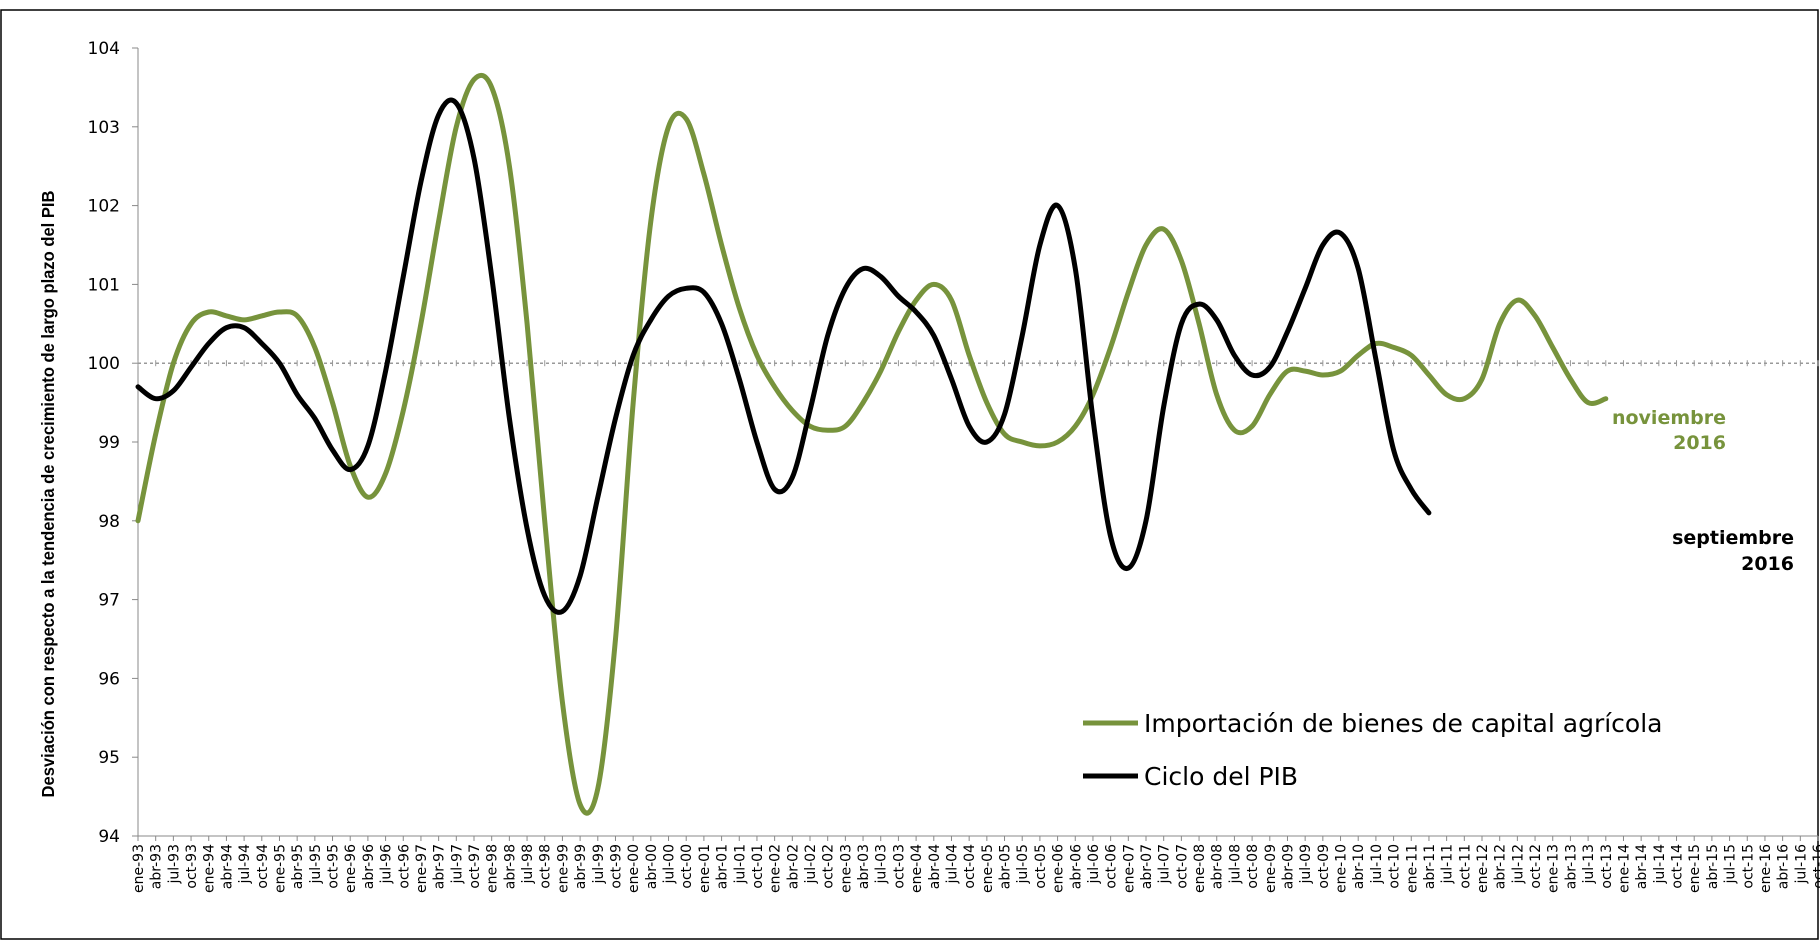 The image size is (1820, 945). Describe the element at coordinates (563, 868) in the screenshot. I see `x-tick-label: ene-99` at that location.